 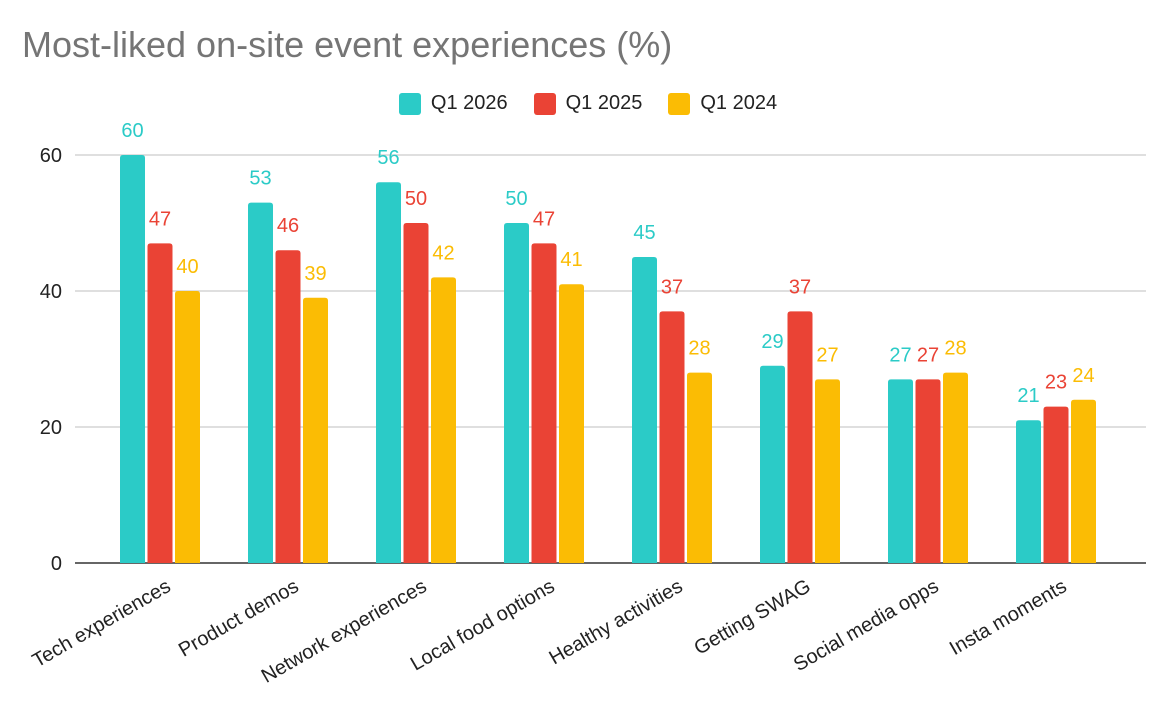 What do you see at coordinates (753, 617) in the screenshot?
I see `x-tick-label: Getting SWAG` at bounding box center [753, 617].